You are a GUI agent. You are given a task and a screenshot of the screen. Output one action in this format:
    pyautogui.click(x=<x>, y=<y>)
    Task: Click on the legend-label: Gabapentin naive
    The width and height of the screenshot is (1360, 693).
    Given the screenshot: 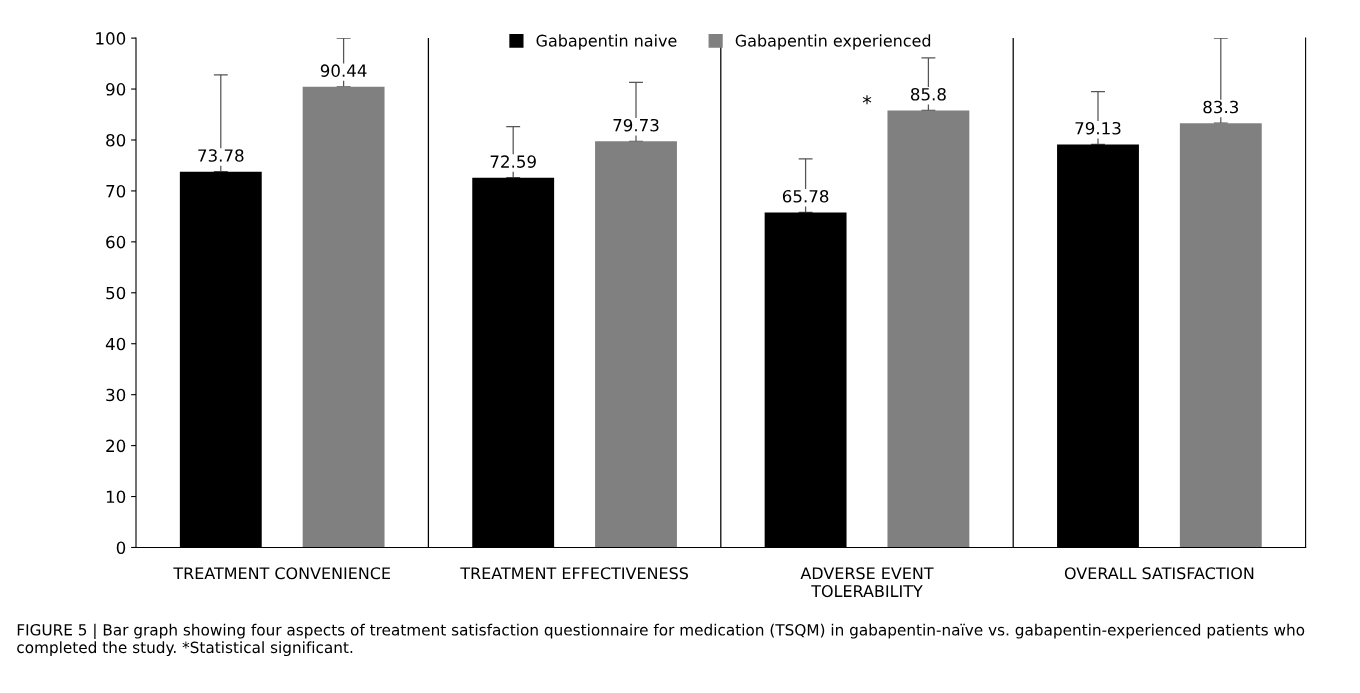 What is the action you would take?
    pyautogui.click(x=606, y=42)
    